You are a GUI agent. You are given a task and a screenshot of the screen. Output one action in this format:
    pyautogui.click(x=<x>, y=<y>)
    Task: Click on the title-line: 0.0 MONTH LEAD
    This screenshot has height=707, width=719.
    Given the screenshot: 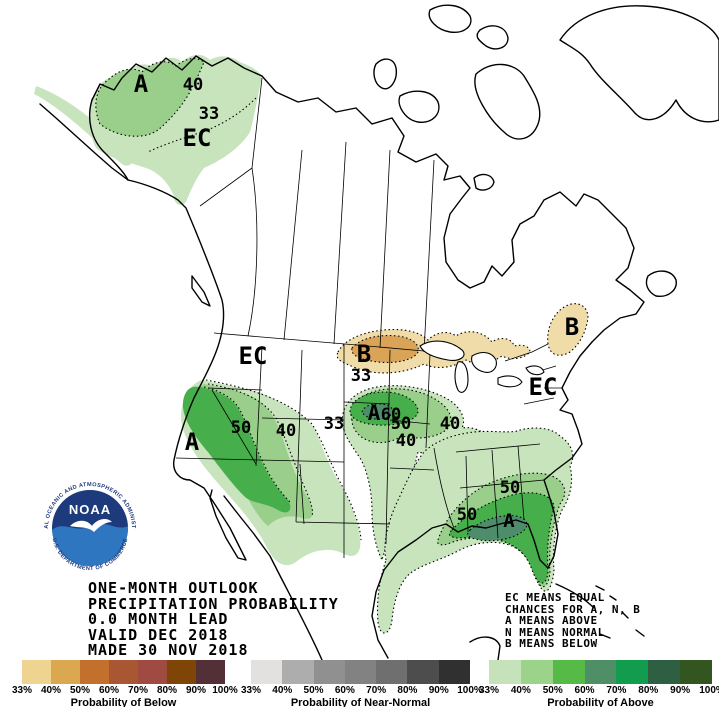 What is the action you would take?
    pyautogui.click(x=158, y=619)
    